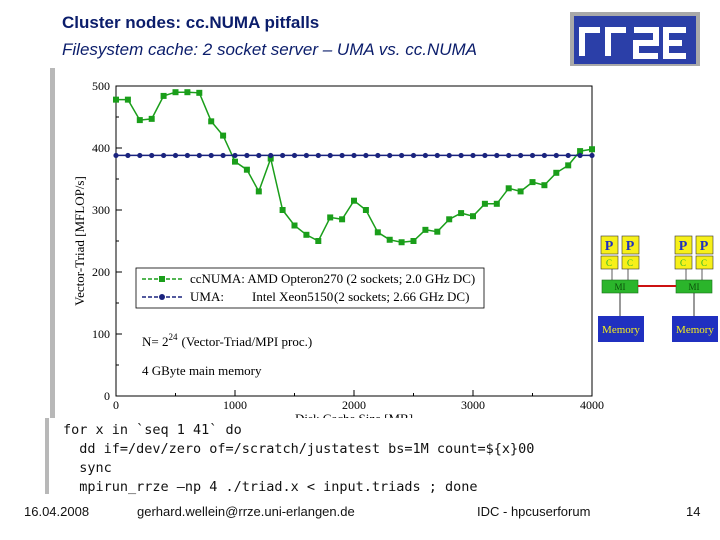 Image resolution: width=720 pixels, height=540 pixels. Describe the element at coordinates (227, 340) in the screenshot. I see `n-annotation: N= 224 (Vector-Triad/MPI proc.)` at that location.